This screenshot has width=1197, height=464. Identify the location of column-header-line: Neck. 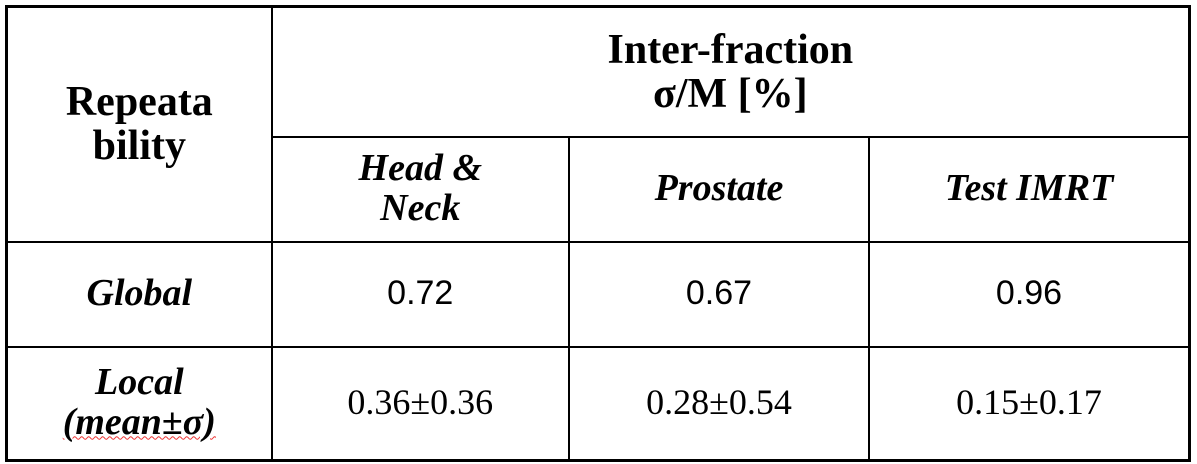
(420, 208).